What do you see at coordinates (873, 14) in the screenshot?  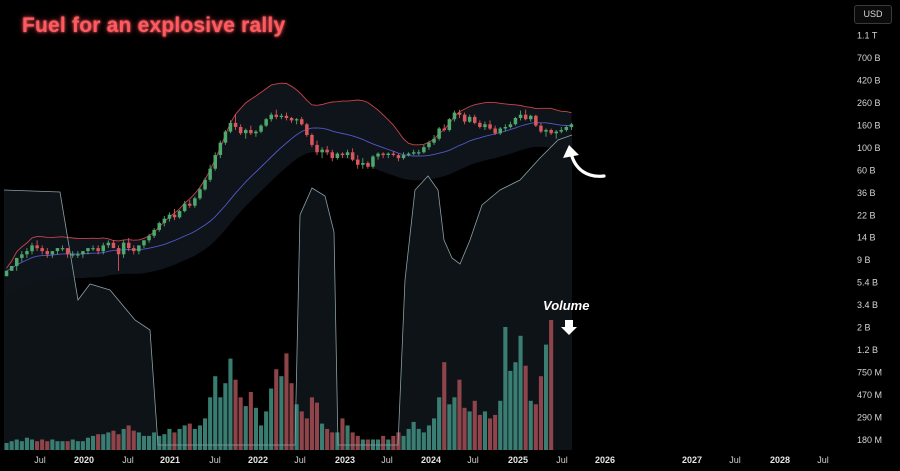 I see `currency-button: USD` at bounding box center [873, 14].